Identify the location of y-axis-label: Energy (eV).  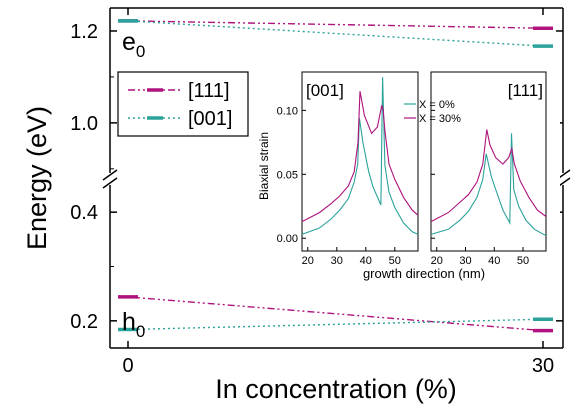
(37, 178).